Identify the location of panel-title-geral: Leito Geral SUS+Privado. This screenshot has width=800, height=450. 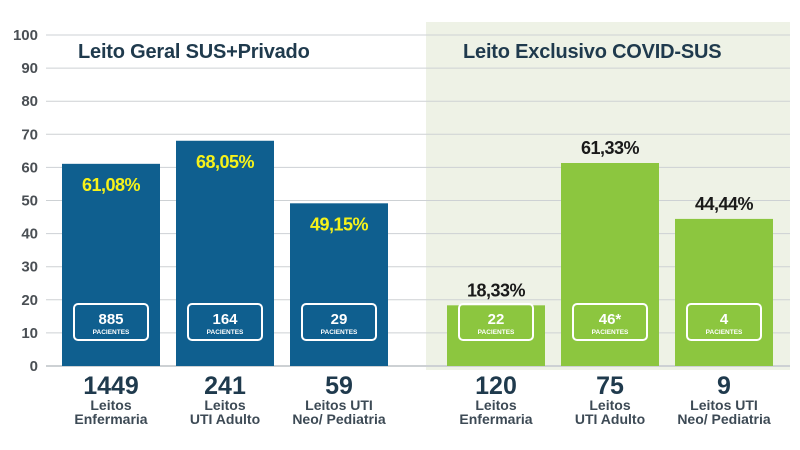
(194, 52).